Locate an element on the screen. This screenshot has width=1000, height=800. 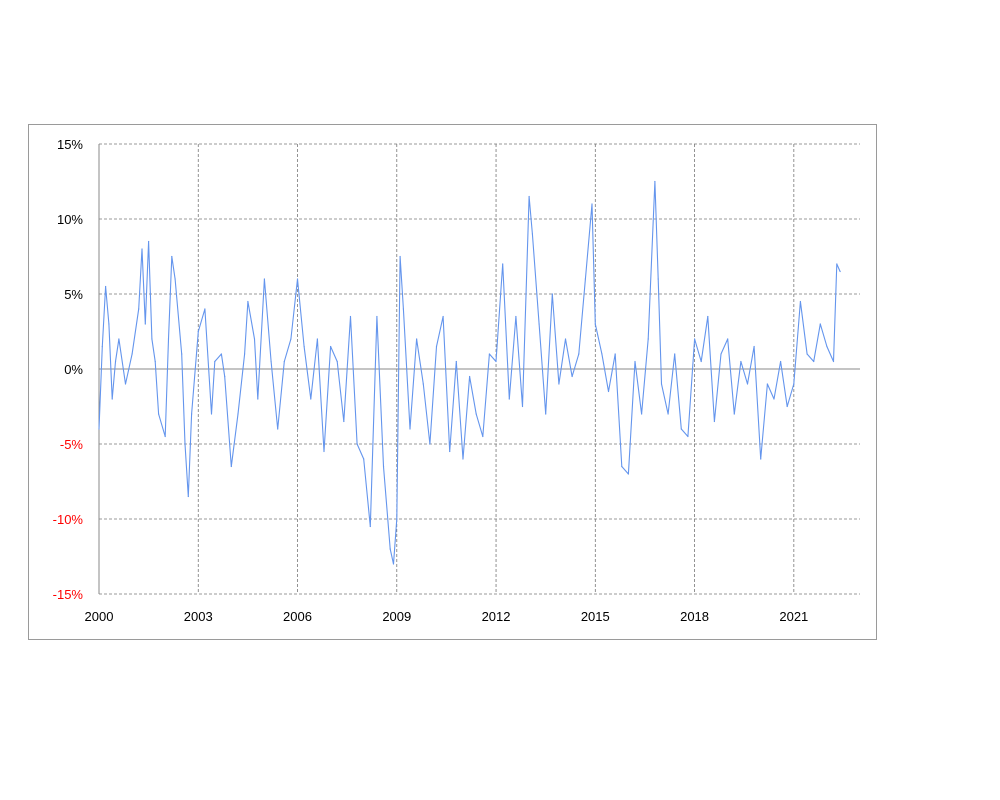
y-tick-label: -15% is located at coordinates (68, 594).